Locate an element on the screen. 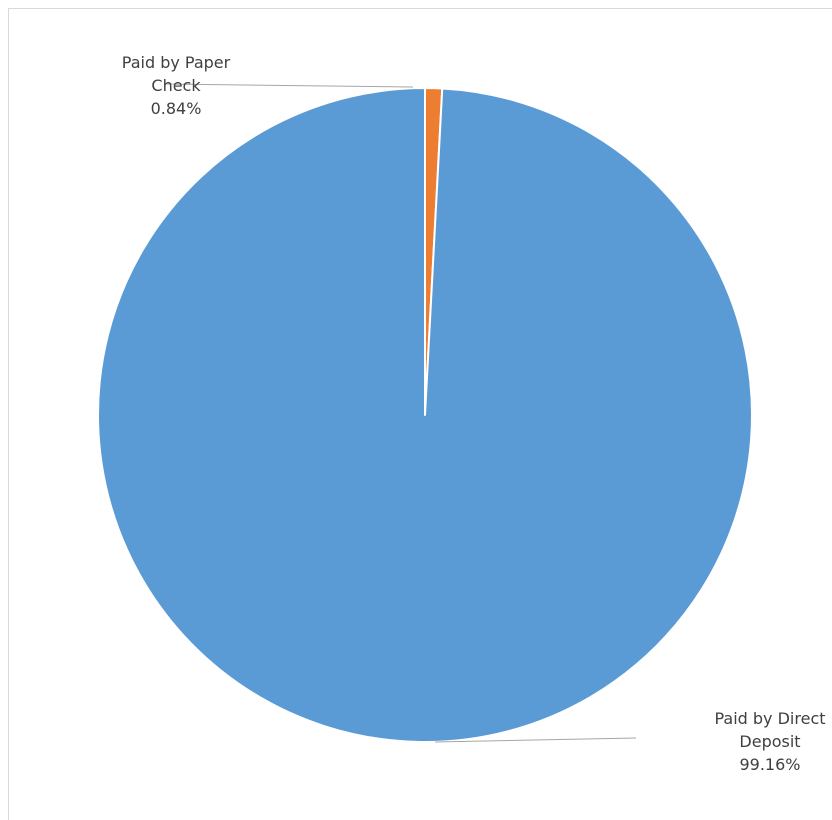 The height and width of the screenshot is (820, 832). data-label-direct-deposit-line-2: Deposit is located at coordinates (769, 741).